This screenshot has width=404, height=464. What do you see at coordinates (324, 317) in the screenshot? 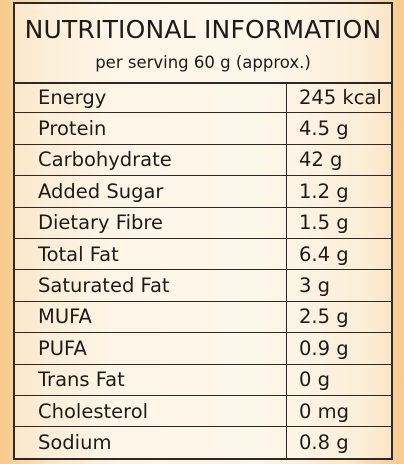
I see `nutrient-value: 2.5 g` at bounding box center [324, 317].